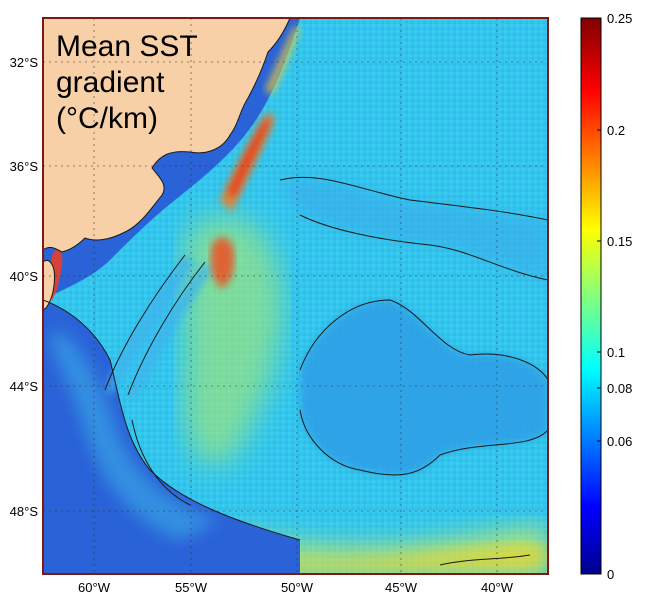 Image resolution: width=648 pixels, height=600 pixels. I want to click on lat-label: 44°S, so click(24, 386).